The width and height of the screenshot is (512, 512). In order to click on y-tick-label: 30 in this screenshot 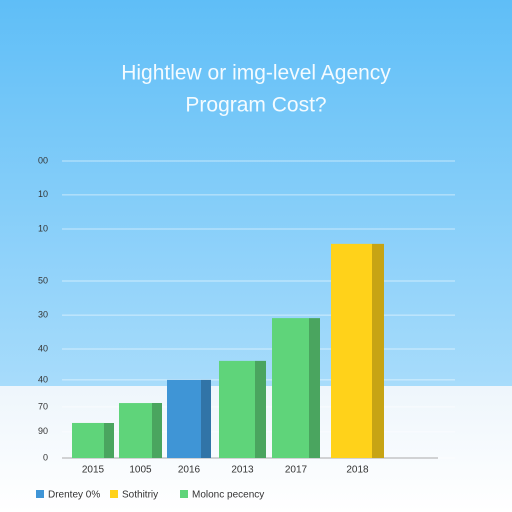, I will do `click(43, 315)`.